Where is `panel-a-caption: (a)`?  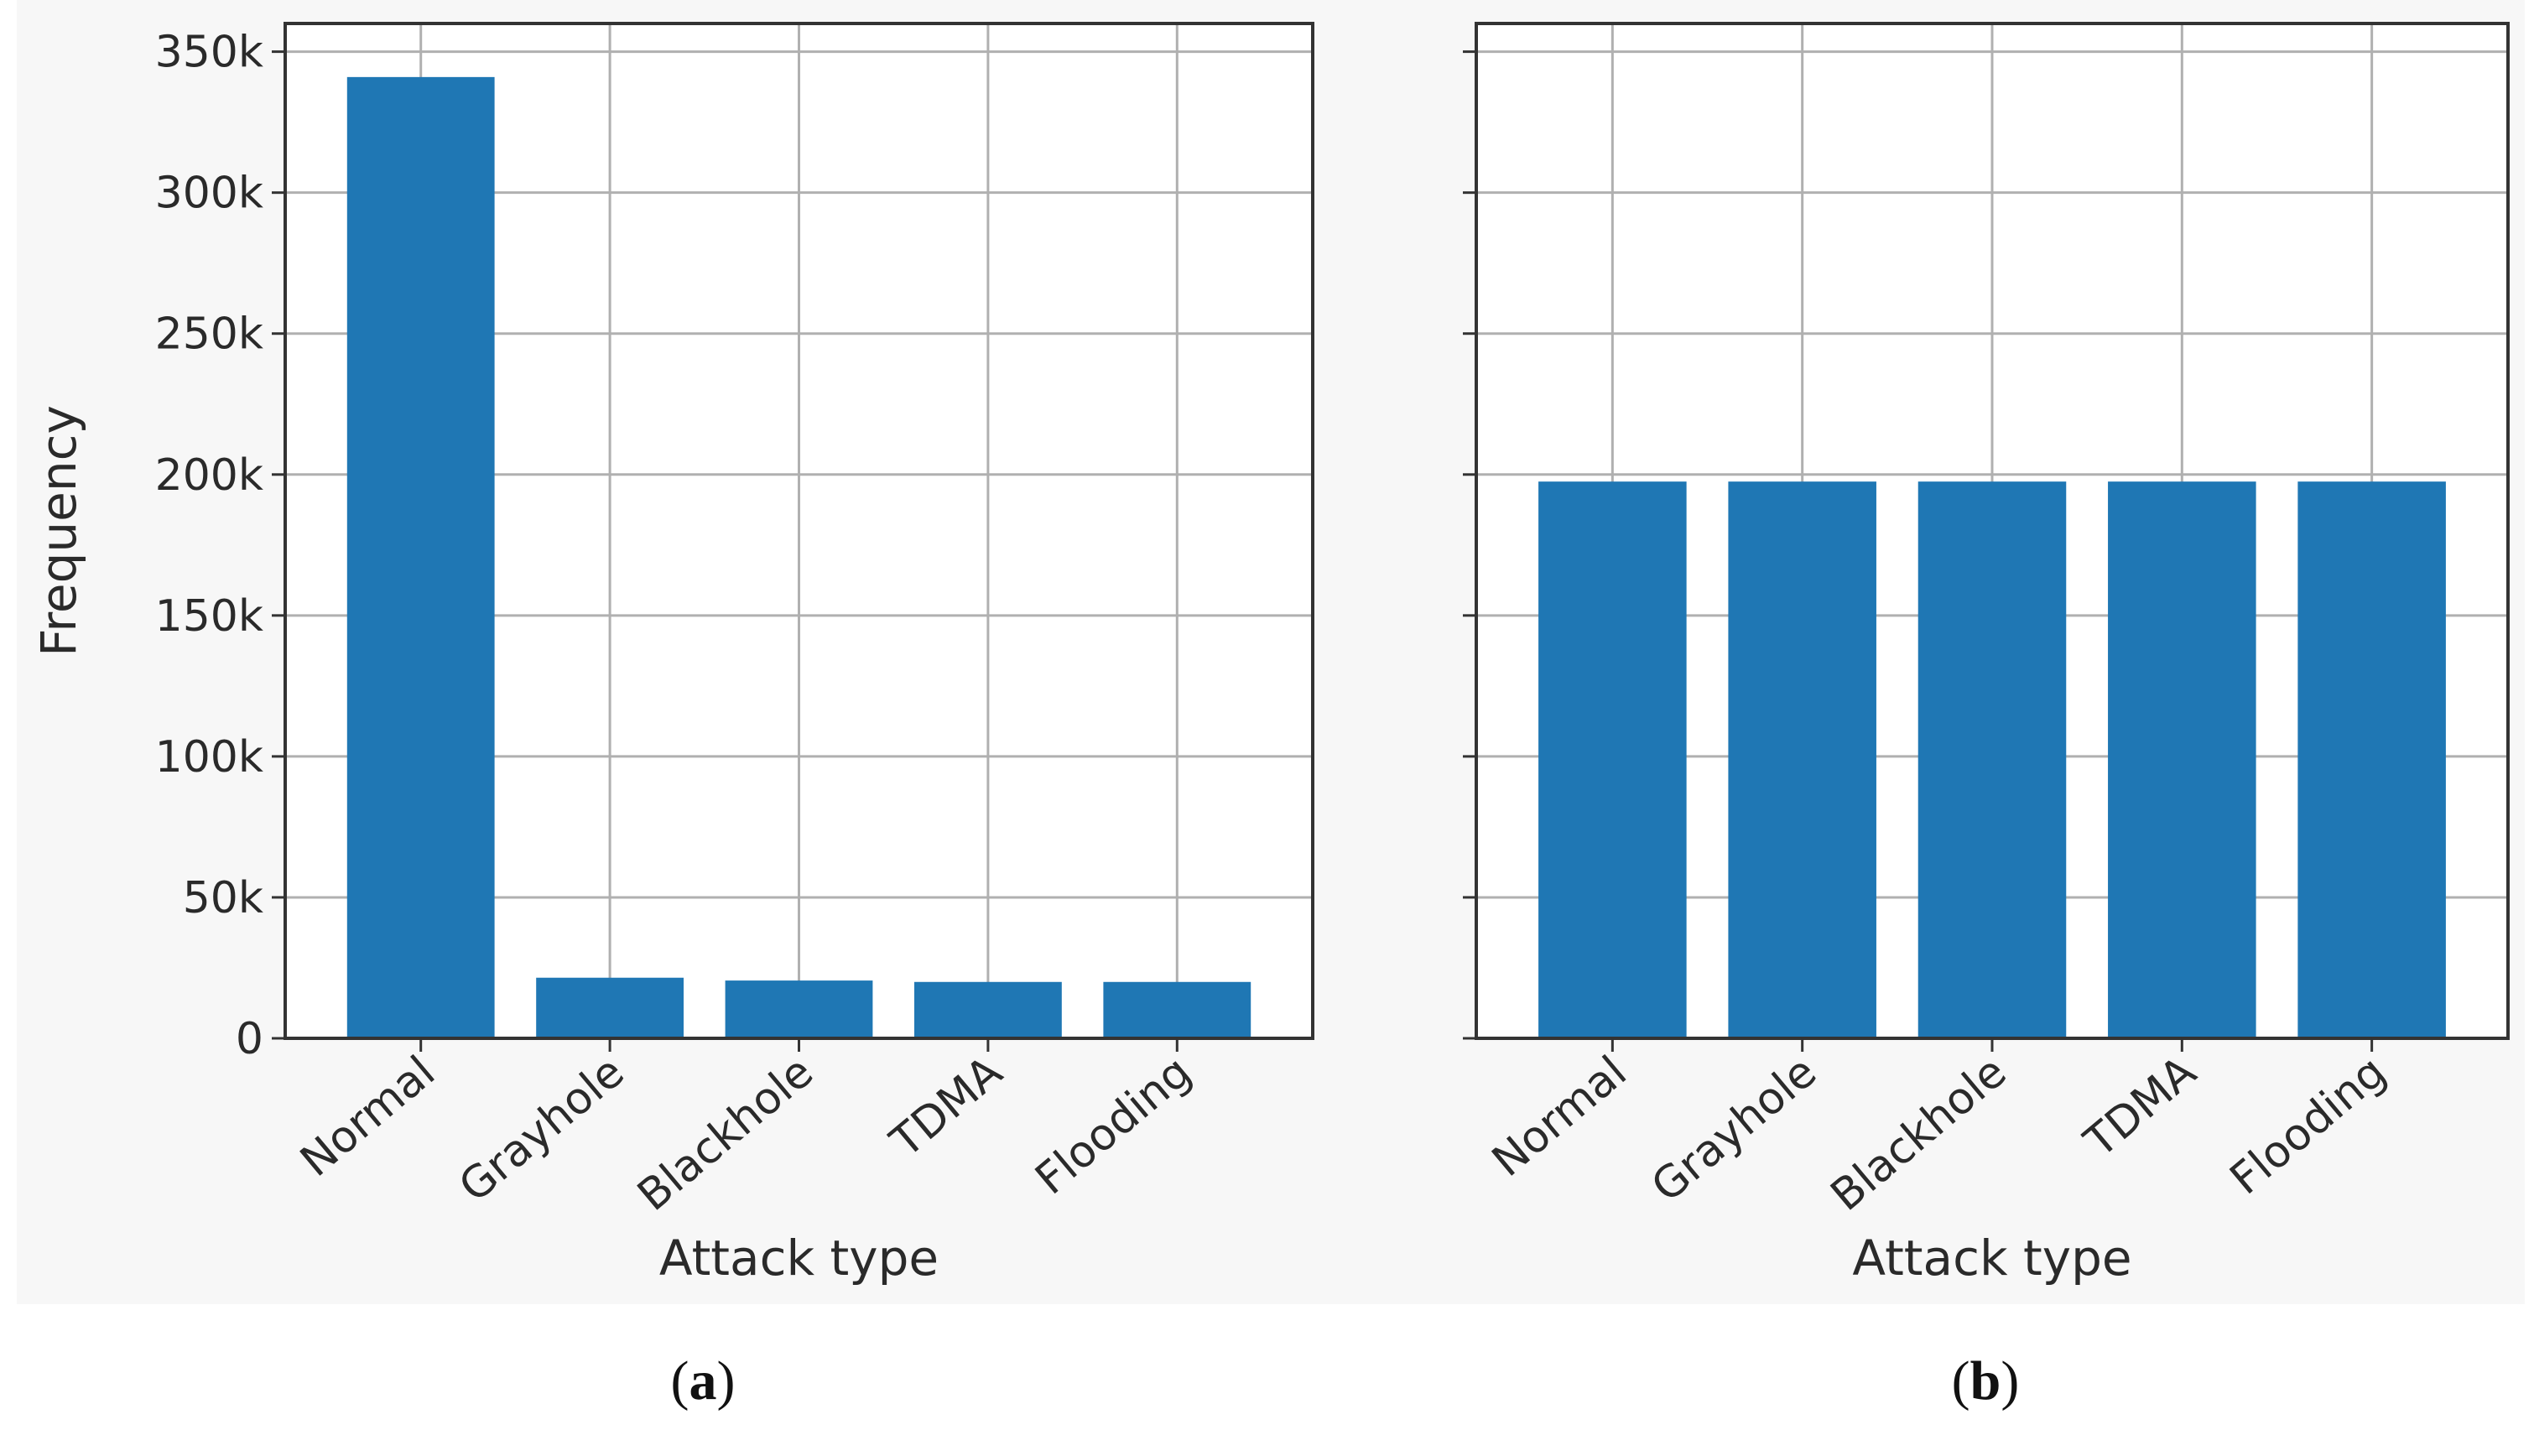 panel-a-caption: (a) is located at coordinates (703, 1381).